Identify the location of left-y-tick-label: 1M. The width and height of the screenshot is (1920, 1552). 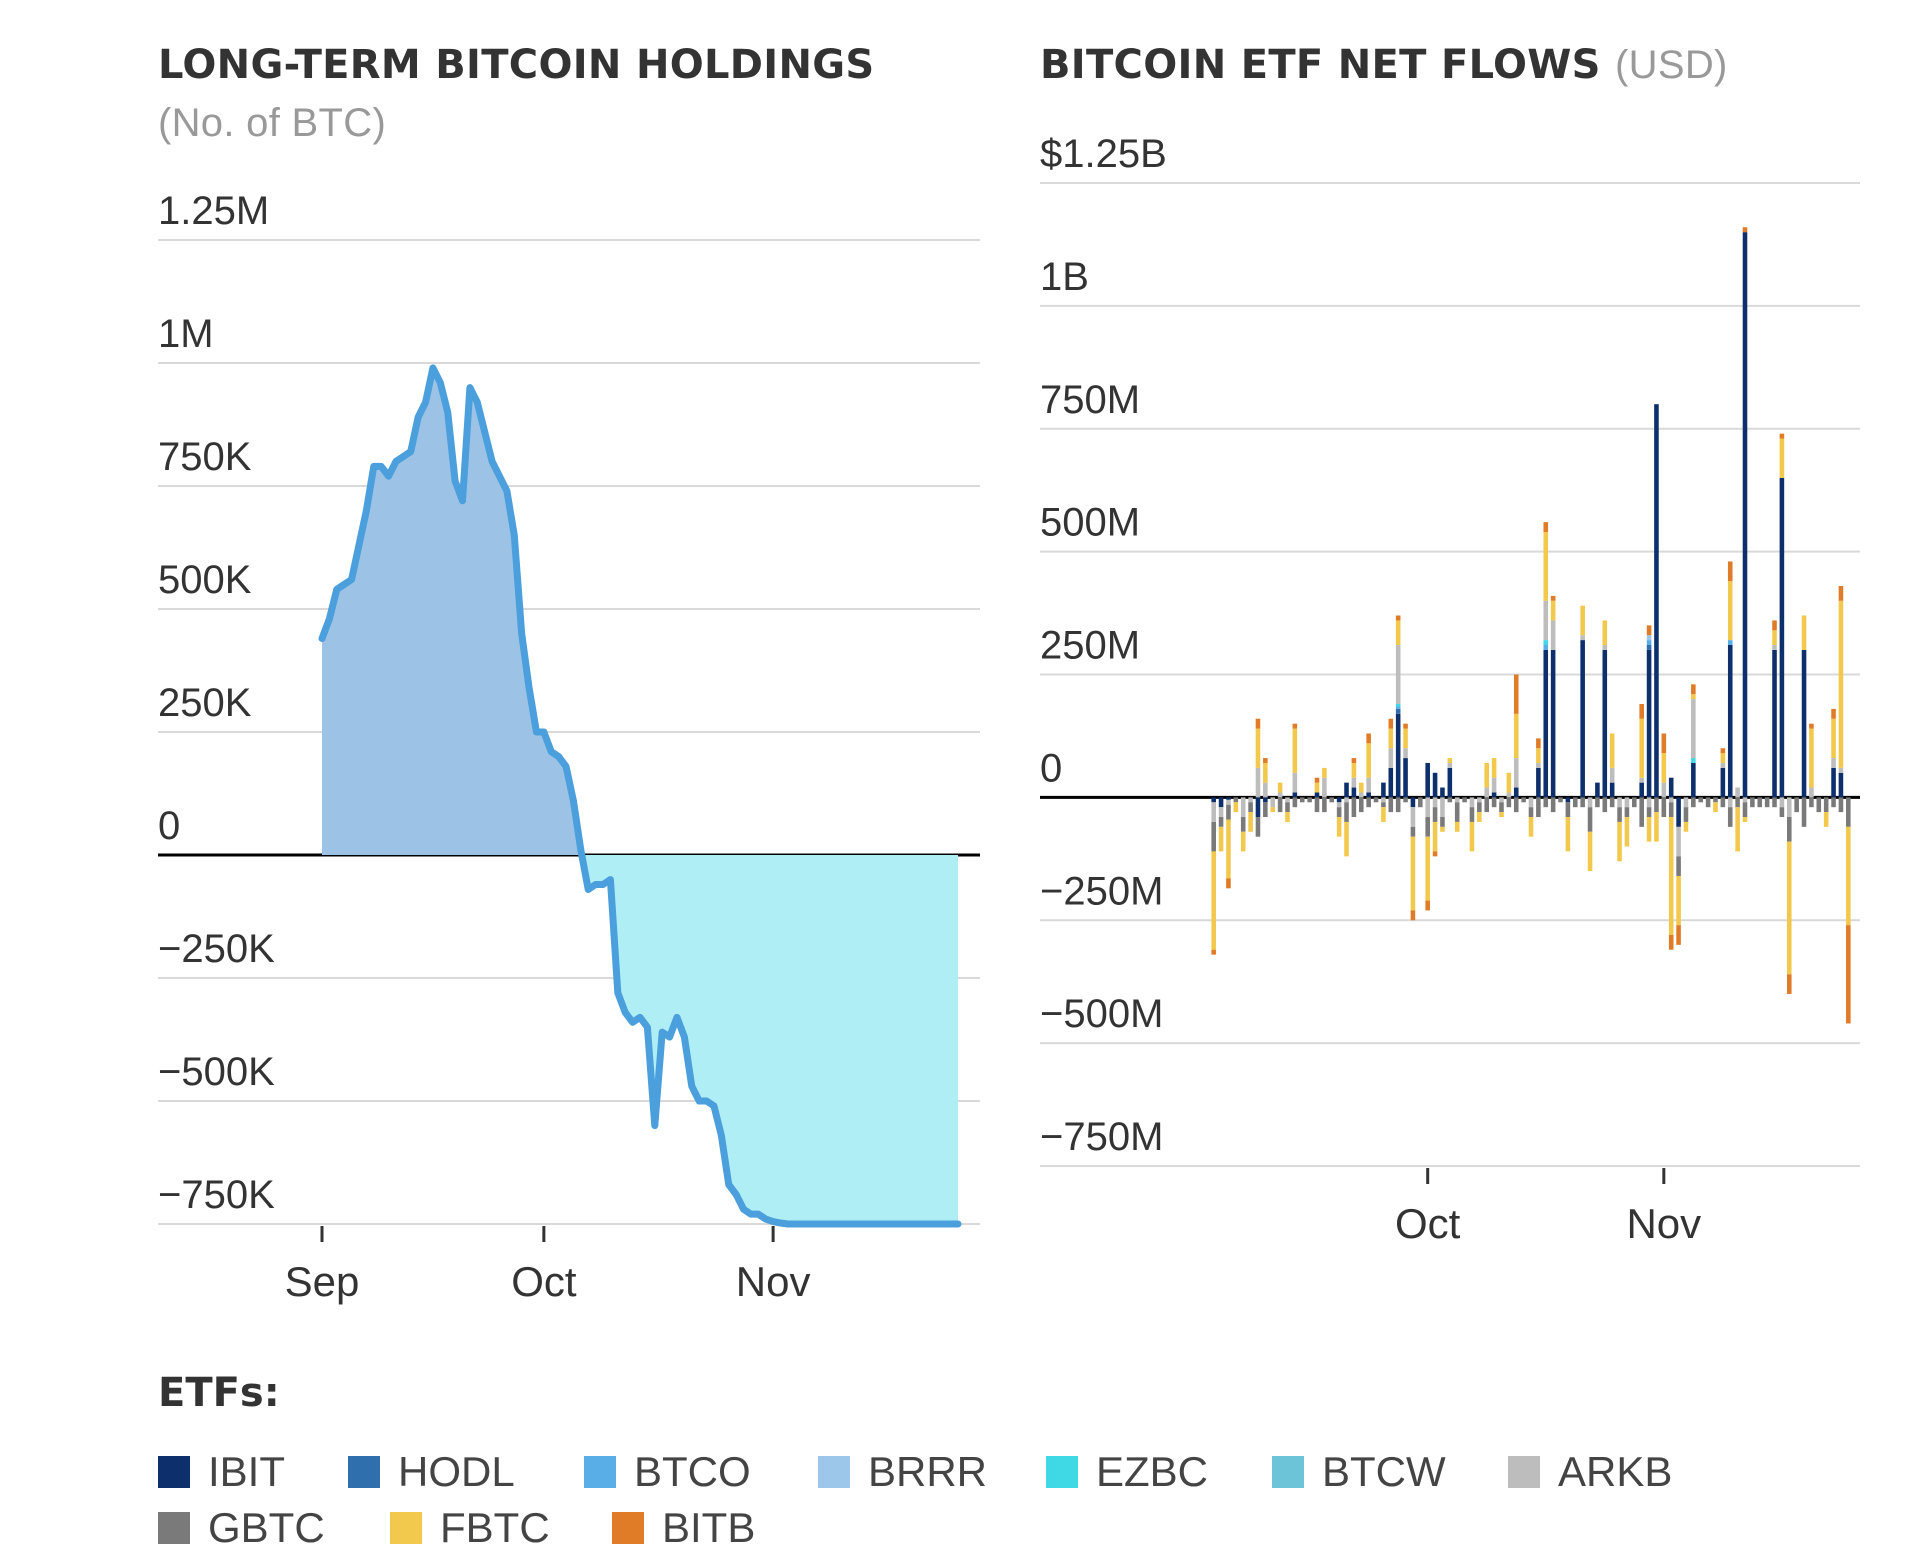
(186, 334).